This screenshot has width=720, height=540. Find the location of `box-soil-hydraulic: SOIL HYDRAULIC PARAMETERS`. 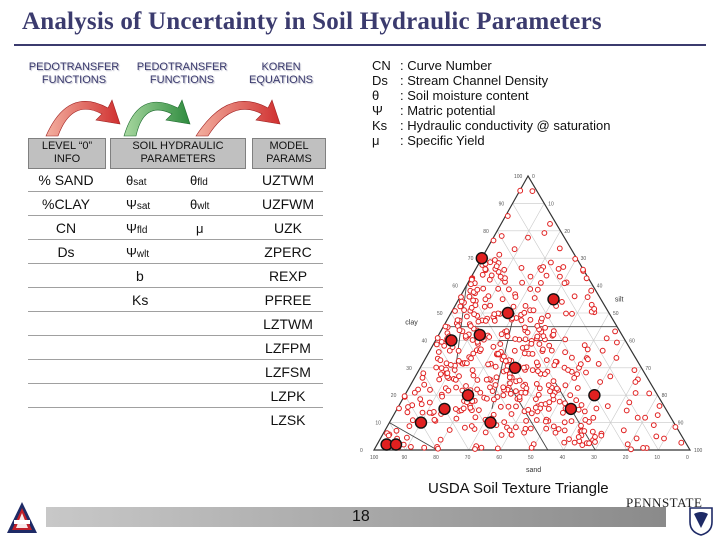

box-soil-hydraulic: SOIL HYDRAULIC PARAMETERS is located at coordinates (178, 153).